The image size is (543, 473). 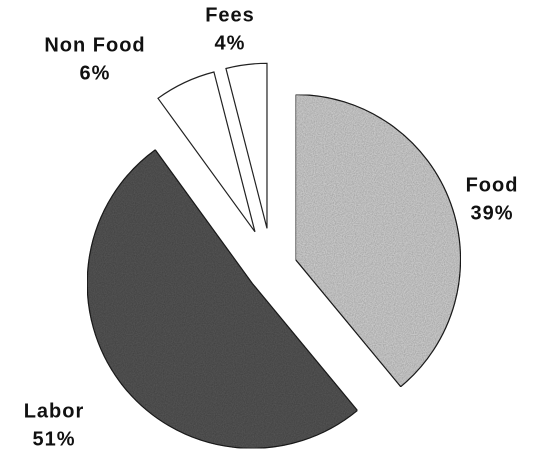 What do you see at coordinates (230, 43) in the screenshot?
I see `slice-value-label: 4%` at bounding box center [230, 43].